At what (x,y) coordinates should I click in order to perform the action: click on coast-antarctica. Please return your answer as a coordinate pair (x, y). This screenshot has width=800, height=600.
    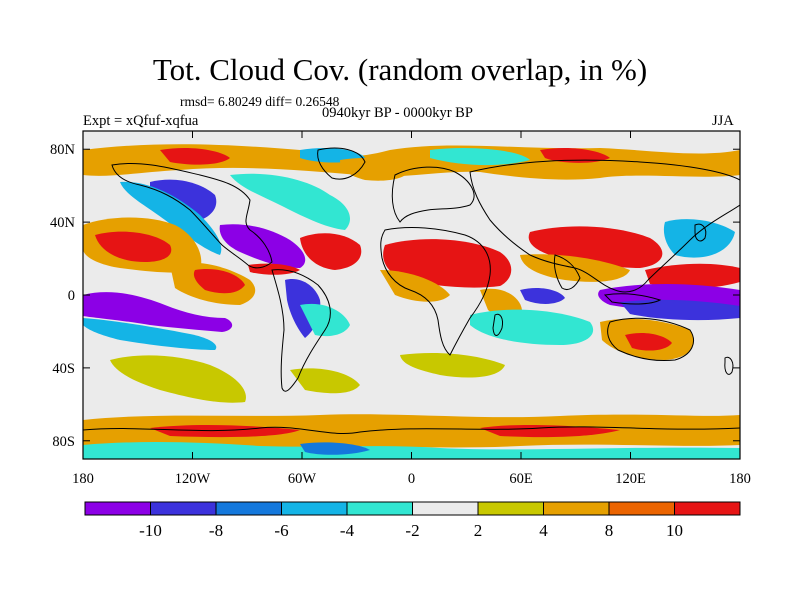
    Looking at the image, I should click on (411, 430).